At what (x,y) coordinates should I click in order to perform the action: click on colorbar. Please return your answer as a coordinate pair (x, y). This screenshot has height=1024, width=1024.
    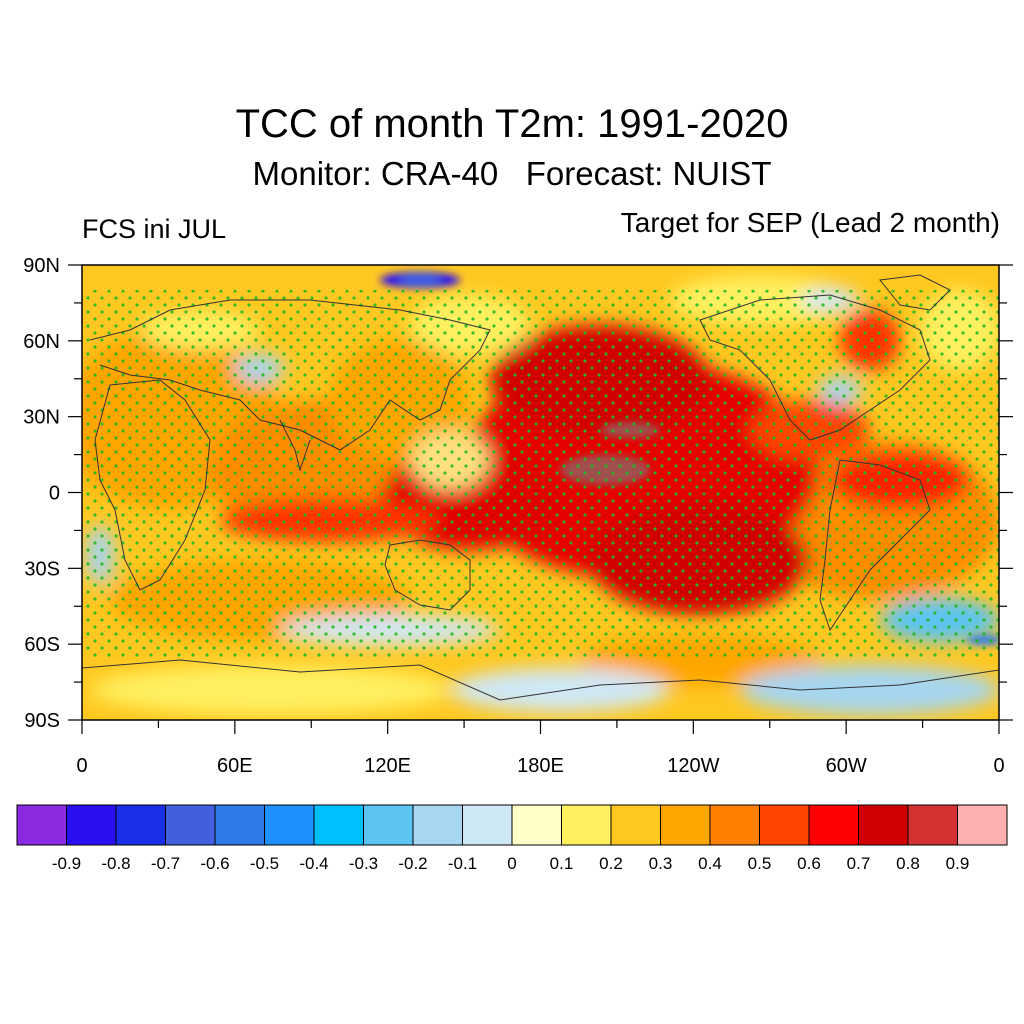
    Looking at the image, I should click on (512, 825).